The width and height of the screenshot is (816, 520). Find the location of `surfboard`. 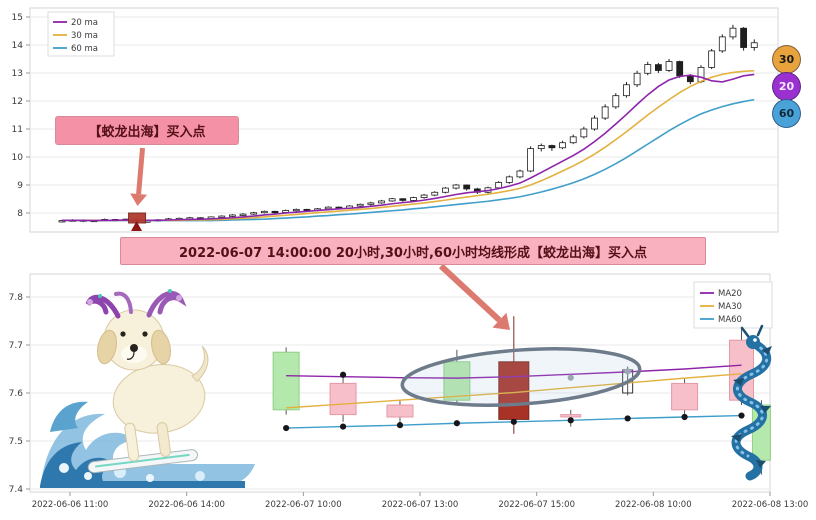

surfboard is located at coordinates (143, 461).